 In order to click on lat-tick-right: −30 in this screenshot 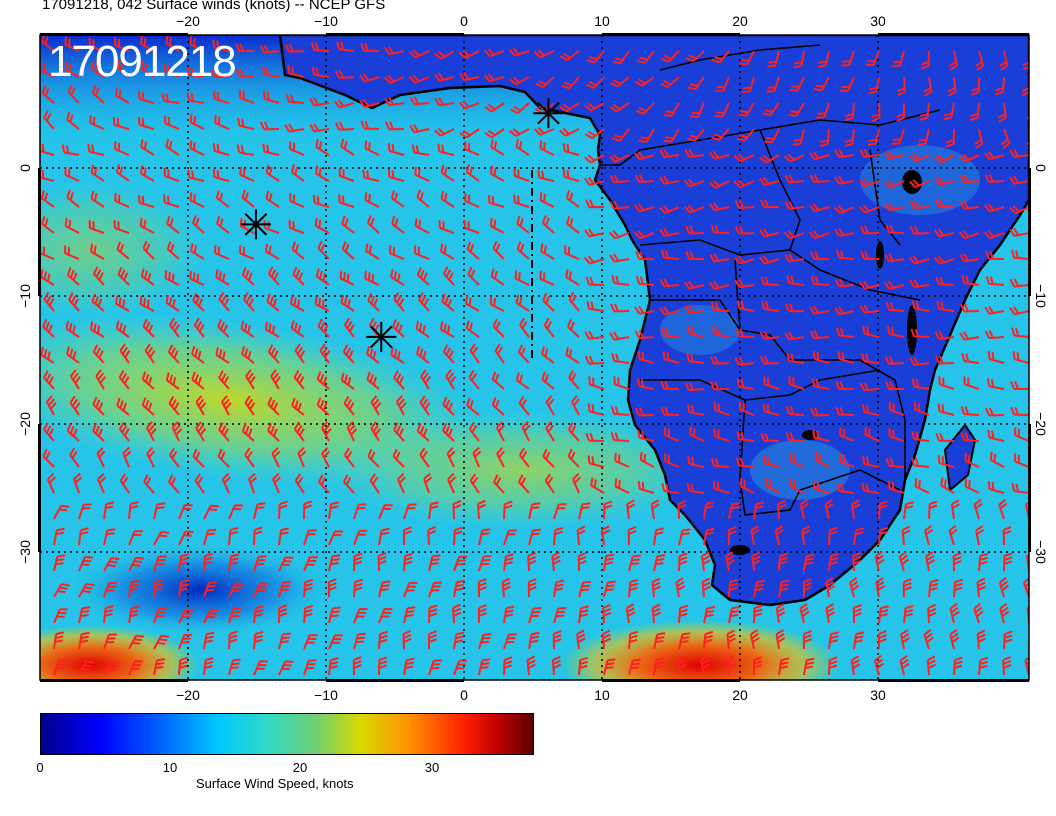, I will do `click(1041, 552)`.